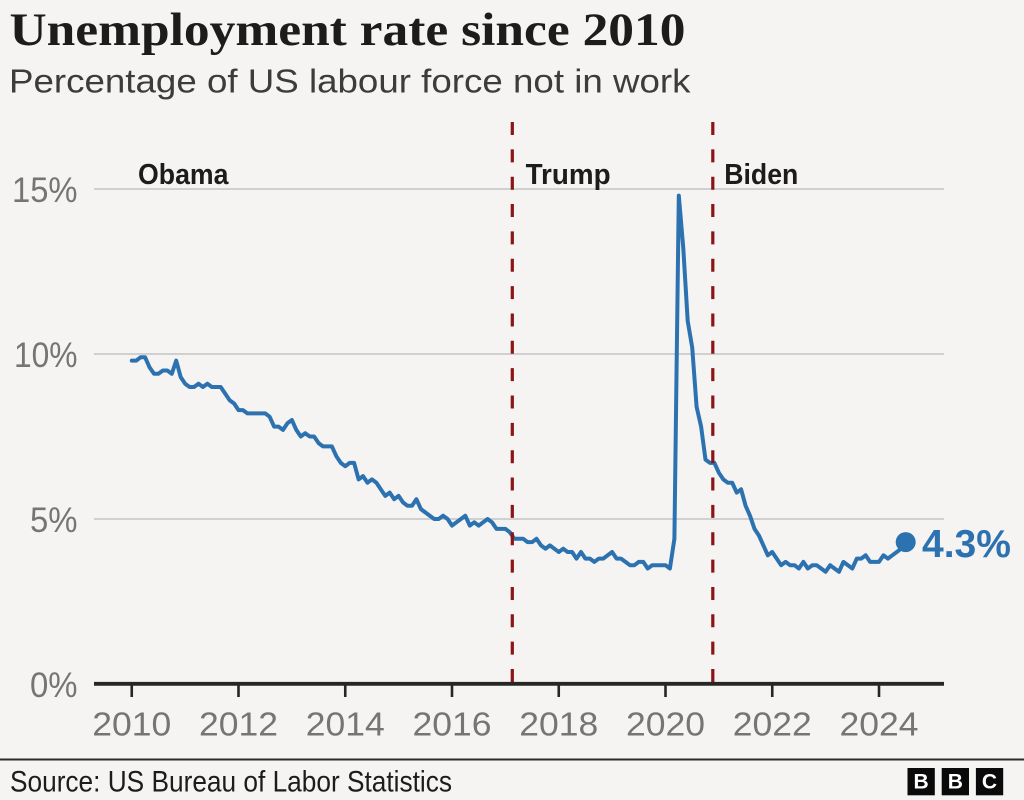 This screenshot has height=800, width=1024. I want to click on svg-text: 2020, so click(665, 724).